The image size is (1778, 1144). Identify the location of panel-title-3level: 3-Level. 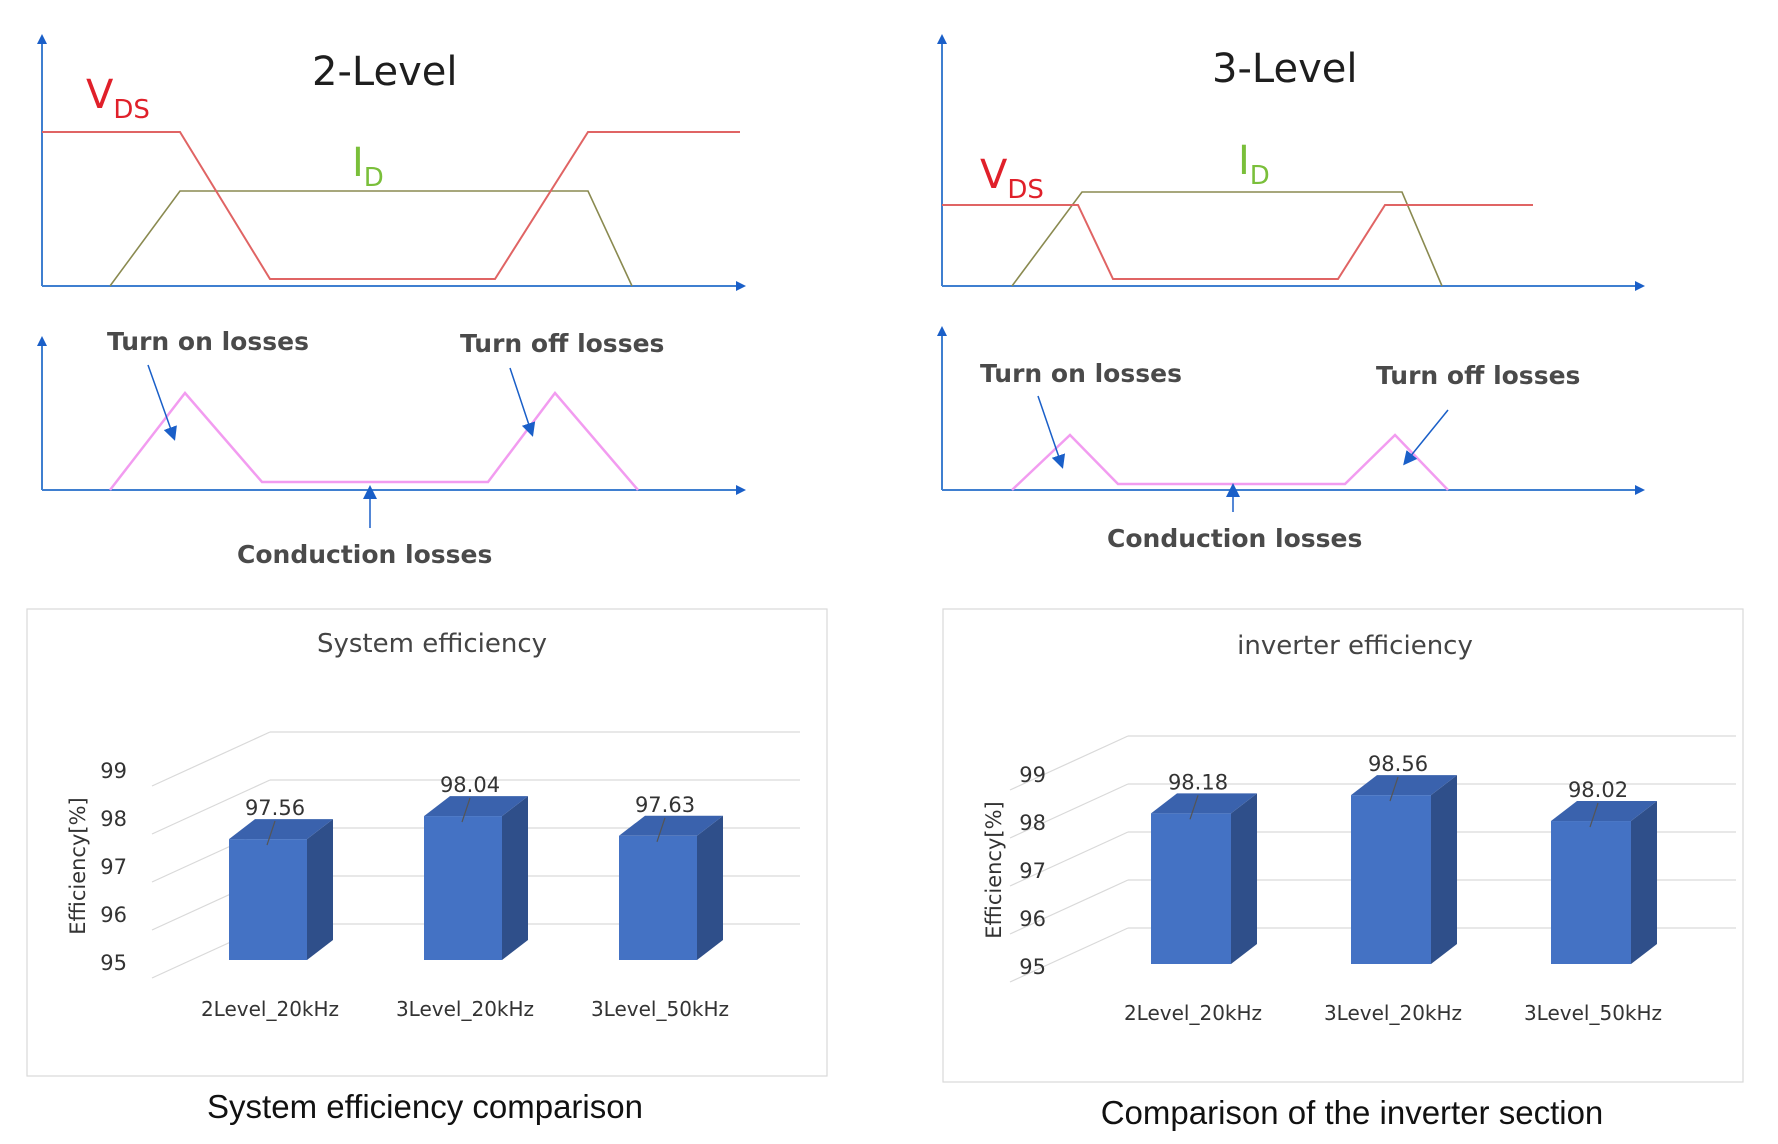
(1284, 69).